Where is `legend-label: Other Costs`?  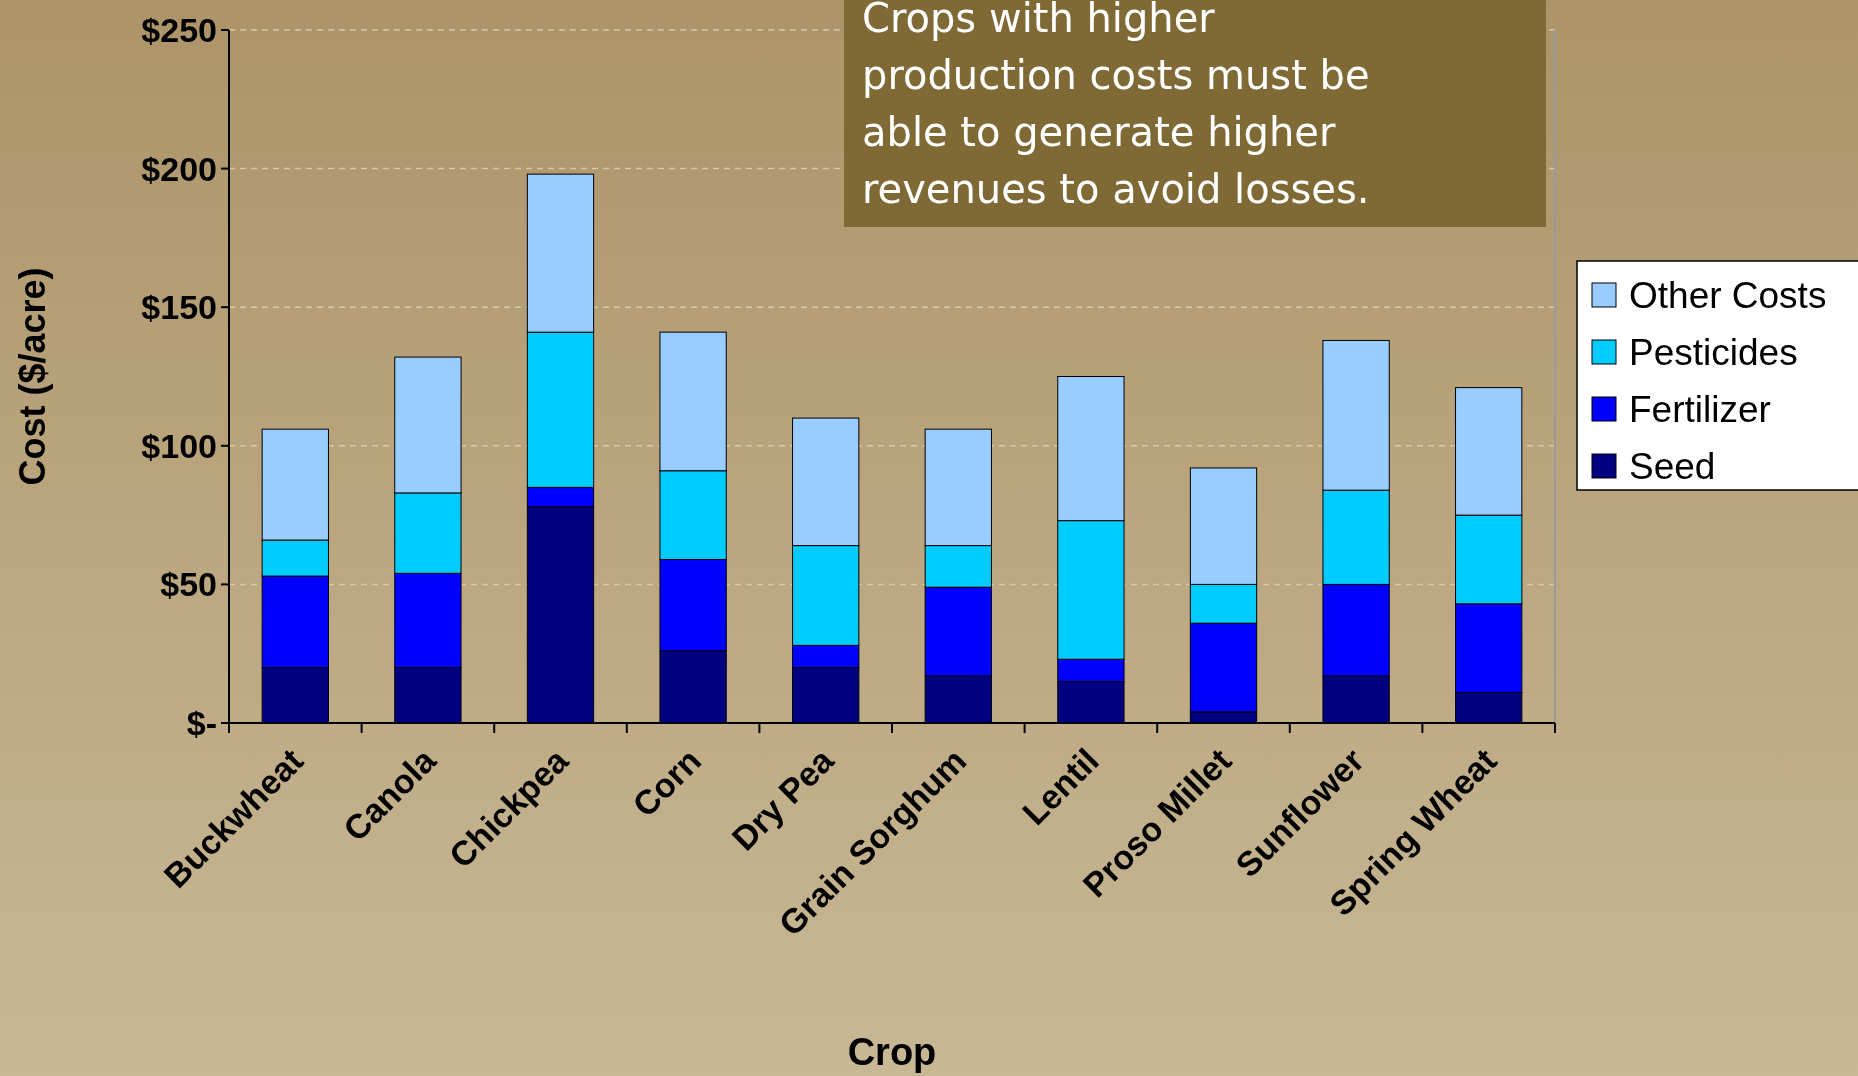
legend-label: Other Costs is located at coordinates (1728, 295).